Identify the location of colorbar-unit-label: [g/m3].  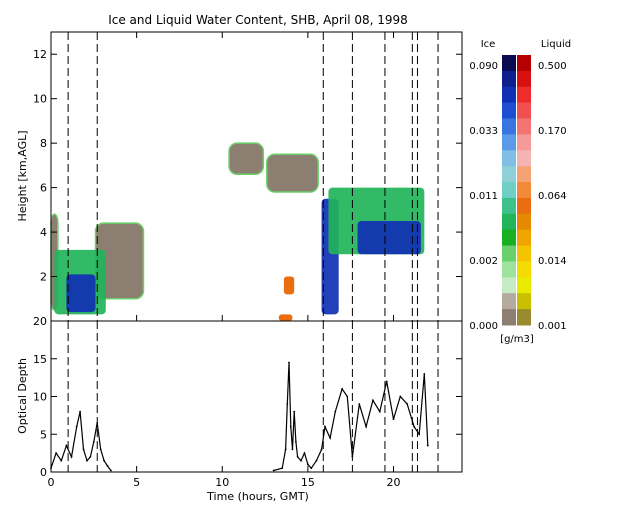
(517, 339).